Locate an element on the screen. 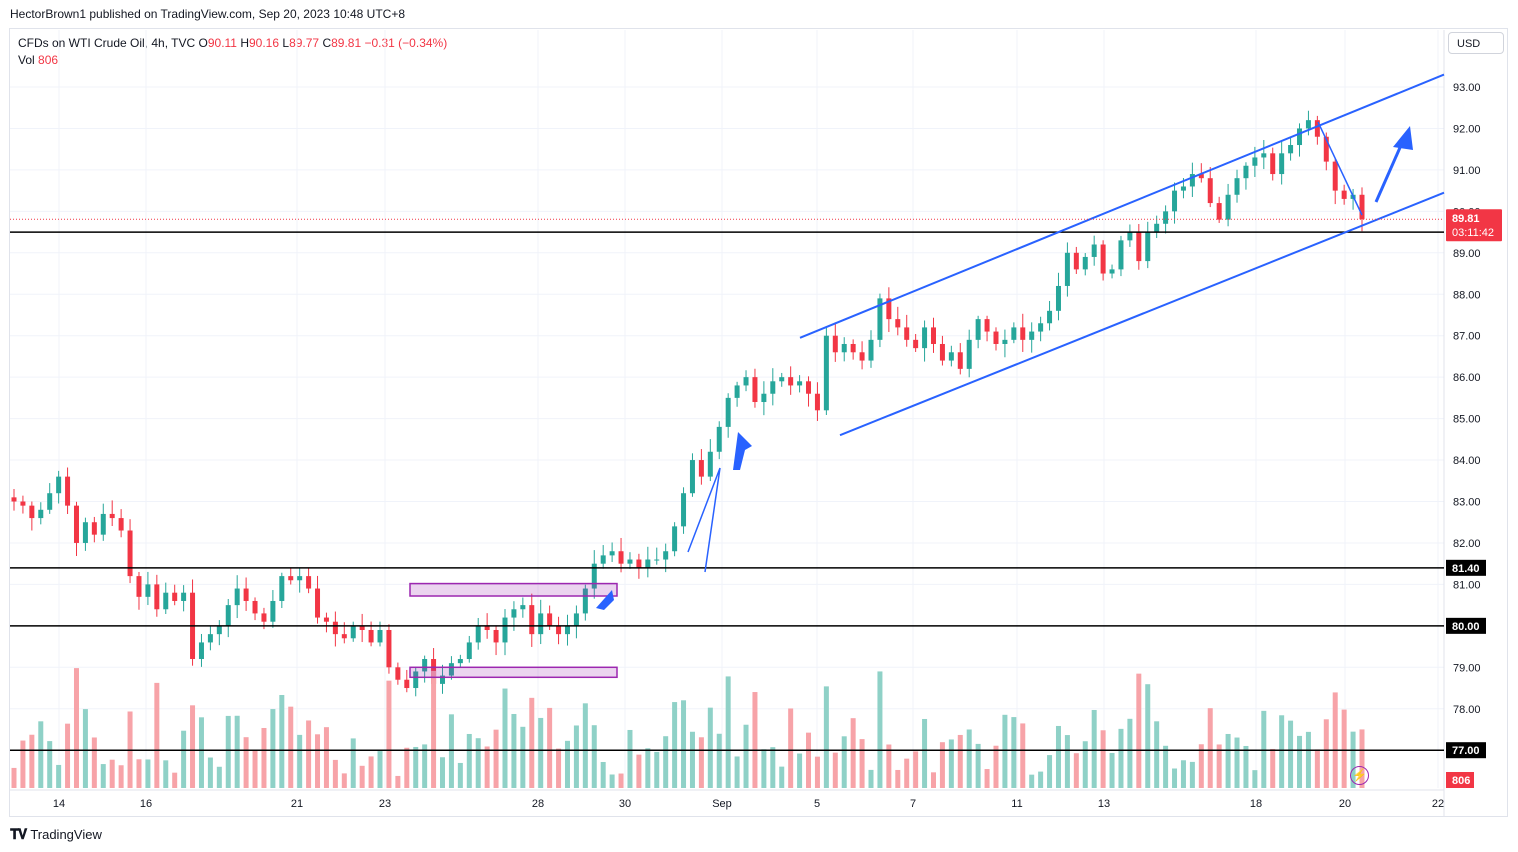 The image size is (1518, 852). volume-label: 806 is located at coordinates (1461, 781).